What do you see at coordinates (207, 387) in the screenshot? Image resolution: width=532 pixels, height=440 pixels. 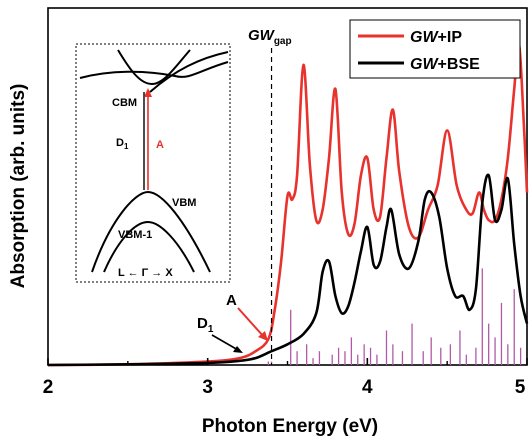 I see `x-tick-label-1: 3` at bounding box center [207, 387].